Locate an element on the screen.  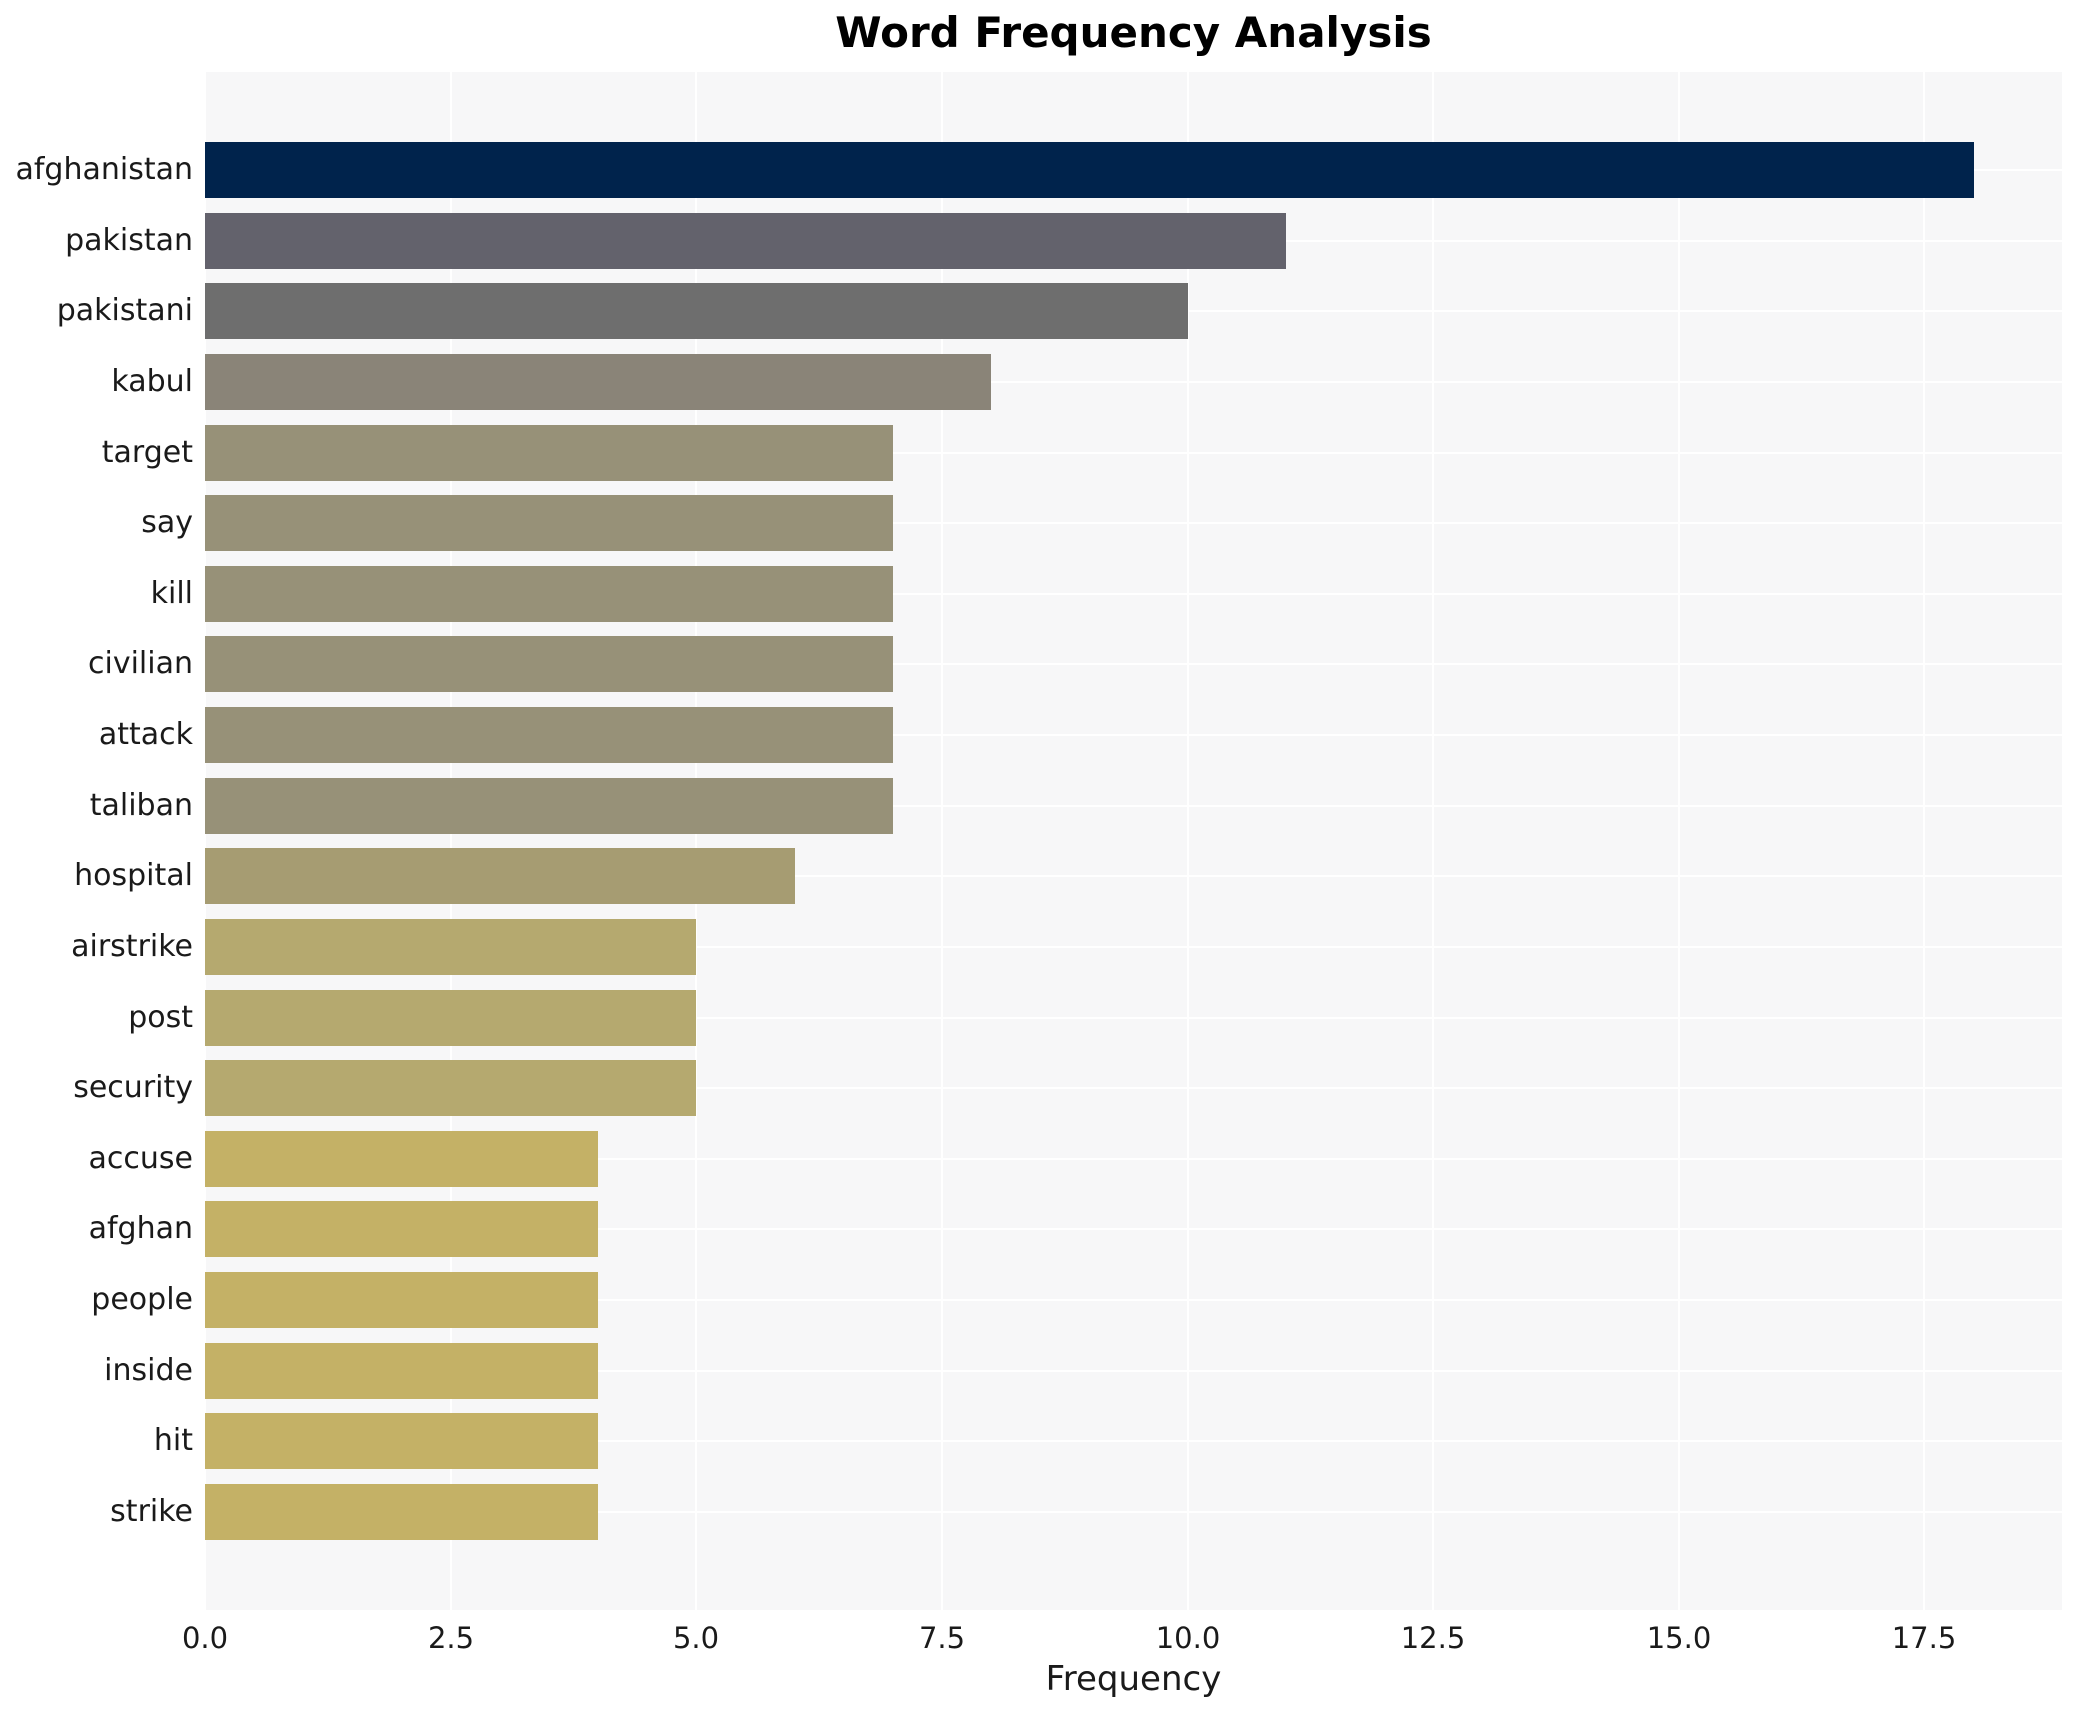
y-tick-label-hospital: hospital is located at coordinates (133, 875).